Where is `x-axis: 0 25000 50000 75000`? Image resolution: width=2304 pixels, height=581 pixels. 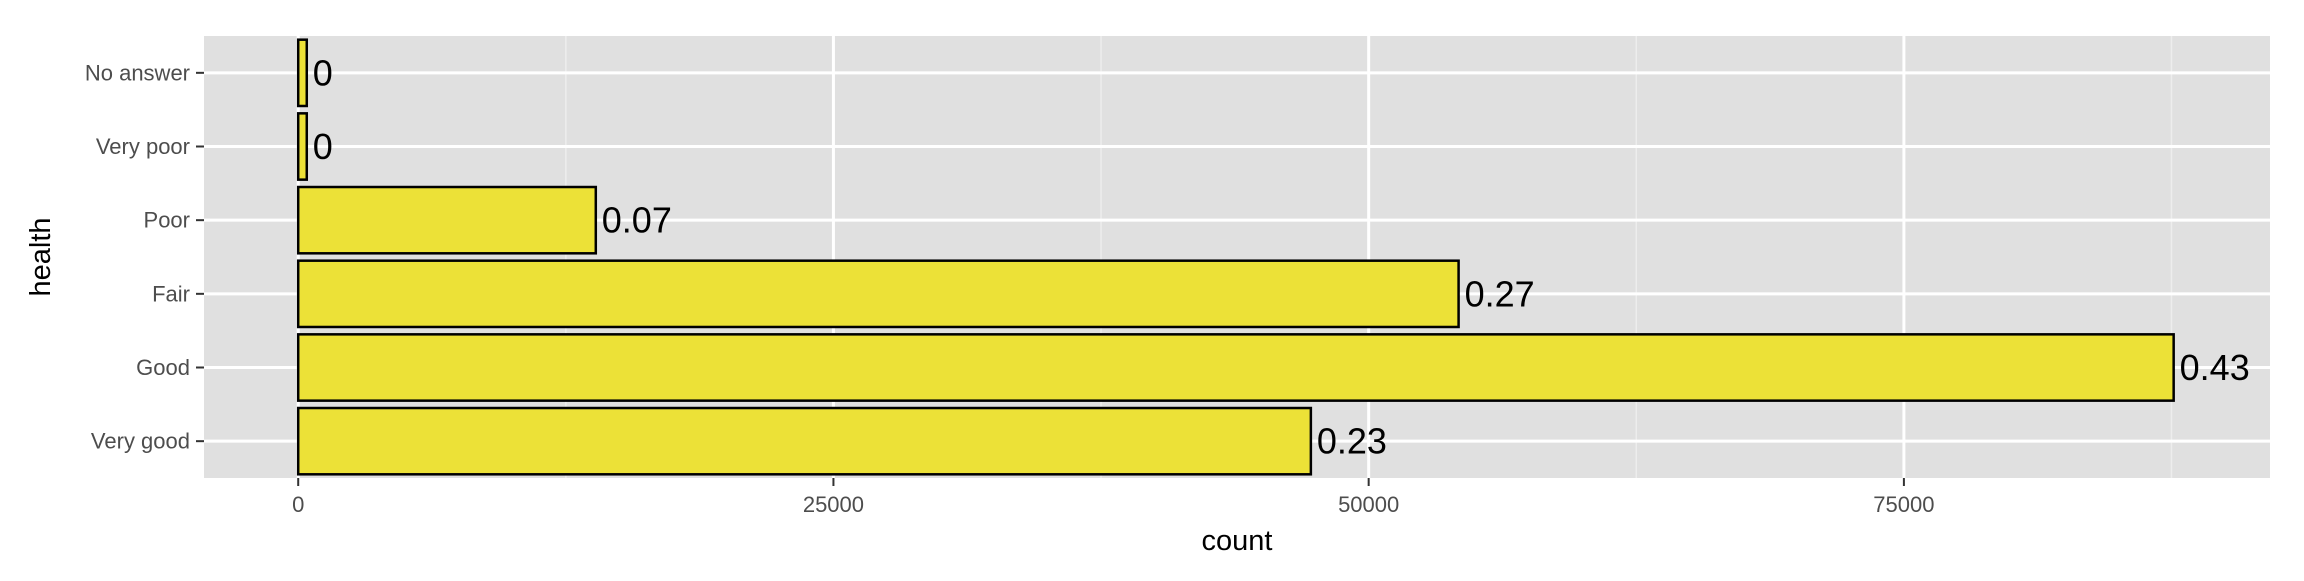
x-axis: 0 25000 50000 75000 is located at coordinates (1113, 497).